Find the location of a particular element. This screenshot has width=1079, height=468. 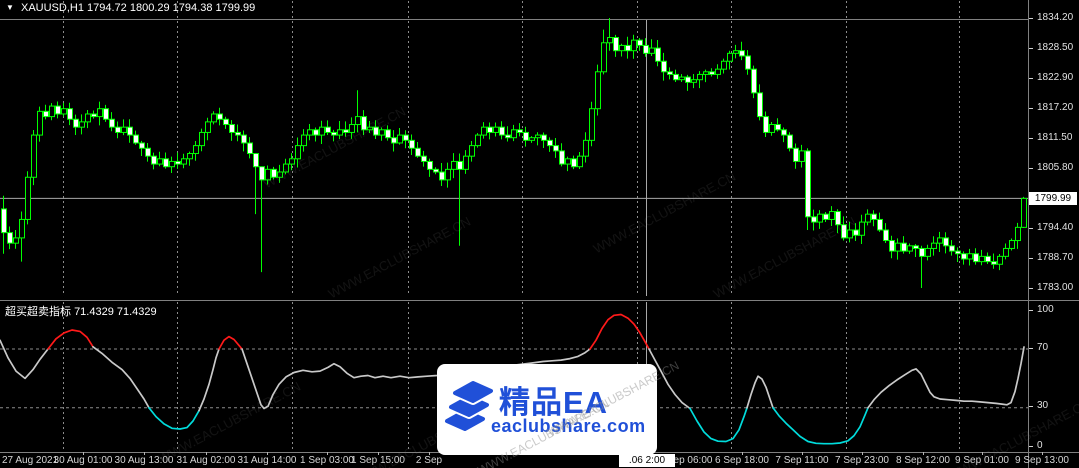

layer is located at coordinates (473, 392).